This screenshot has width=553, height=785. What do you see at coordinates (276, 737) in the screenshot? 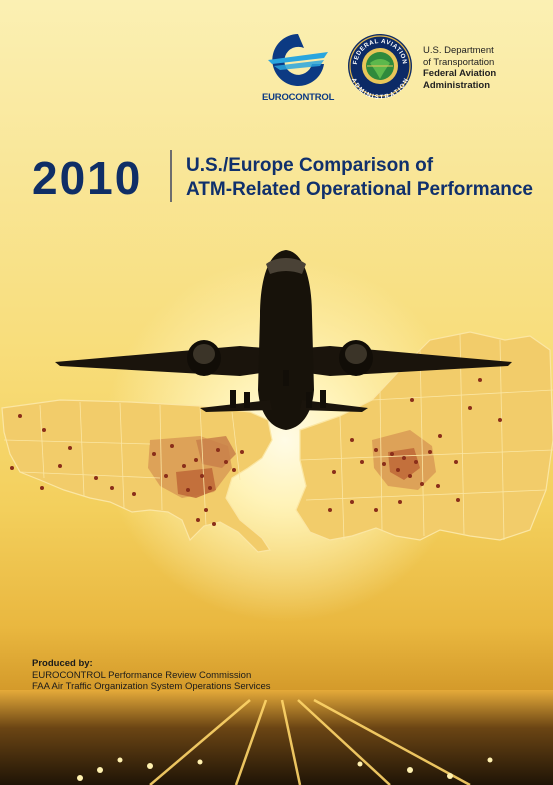
I see `runway-lights-icon` at bounding box center [276, 737].